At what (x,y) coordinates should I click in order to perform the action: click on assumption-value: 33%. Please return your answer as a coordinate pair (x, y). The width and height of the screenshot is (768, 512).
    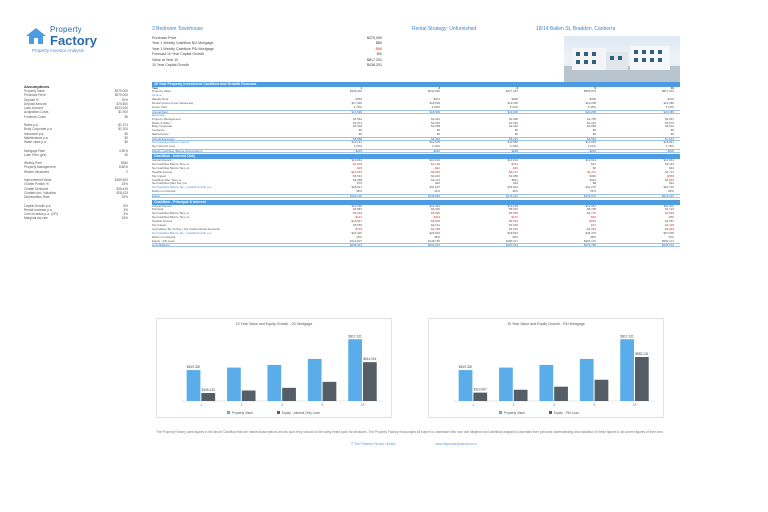
    Looking at the image, I should click on (124, 218).